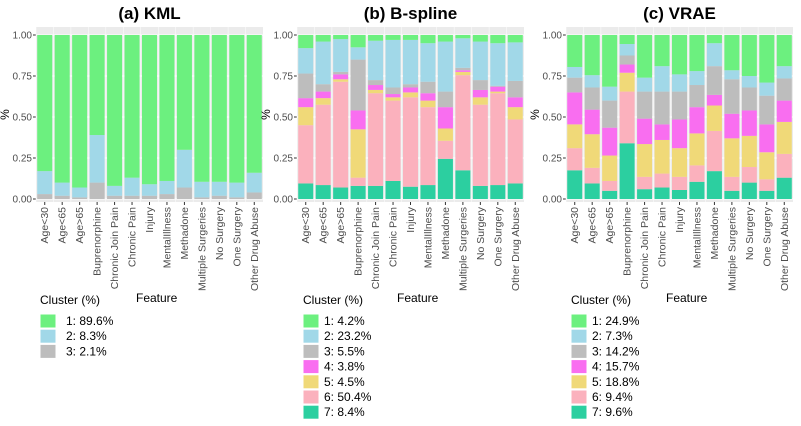  I want to click on legend-label: 2: 23.2%, so click(348, 336).